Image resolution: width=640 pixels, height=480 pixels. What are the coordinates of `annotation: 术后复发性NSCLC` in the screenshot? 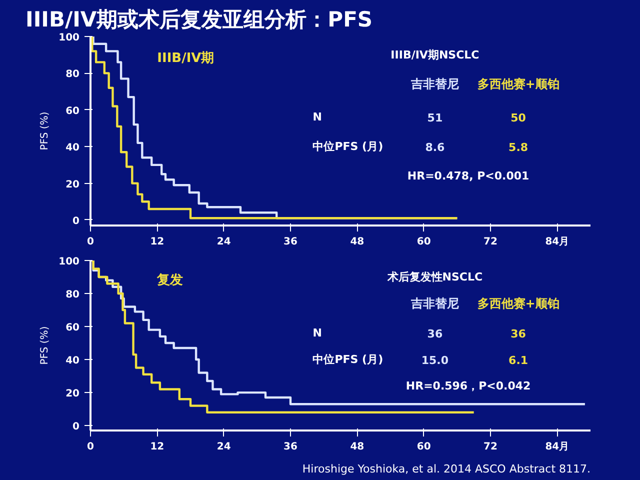 It's located at (434, 277).